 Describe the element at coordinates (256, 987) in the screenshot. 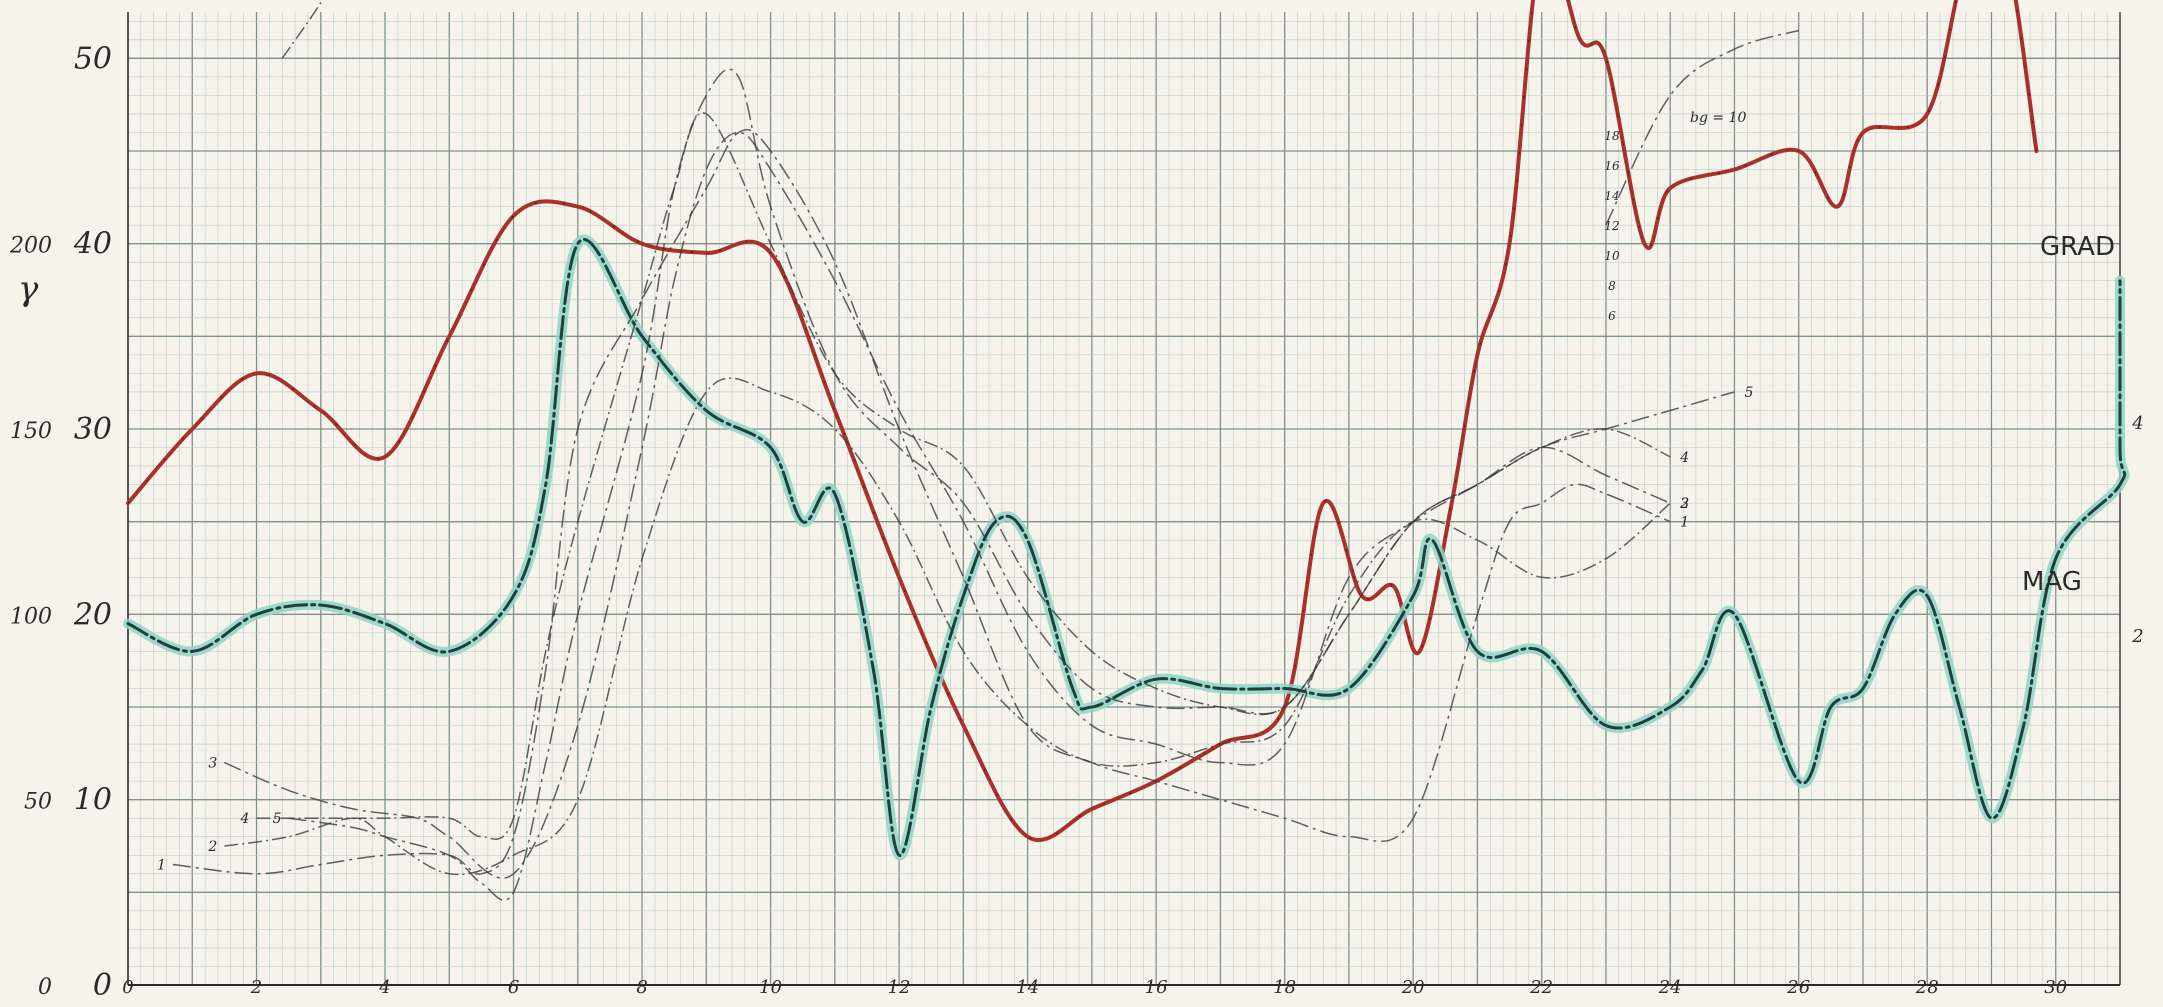

I see `x-tick-label: 2` at that location.